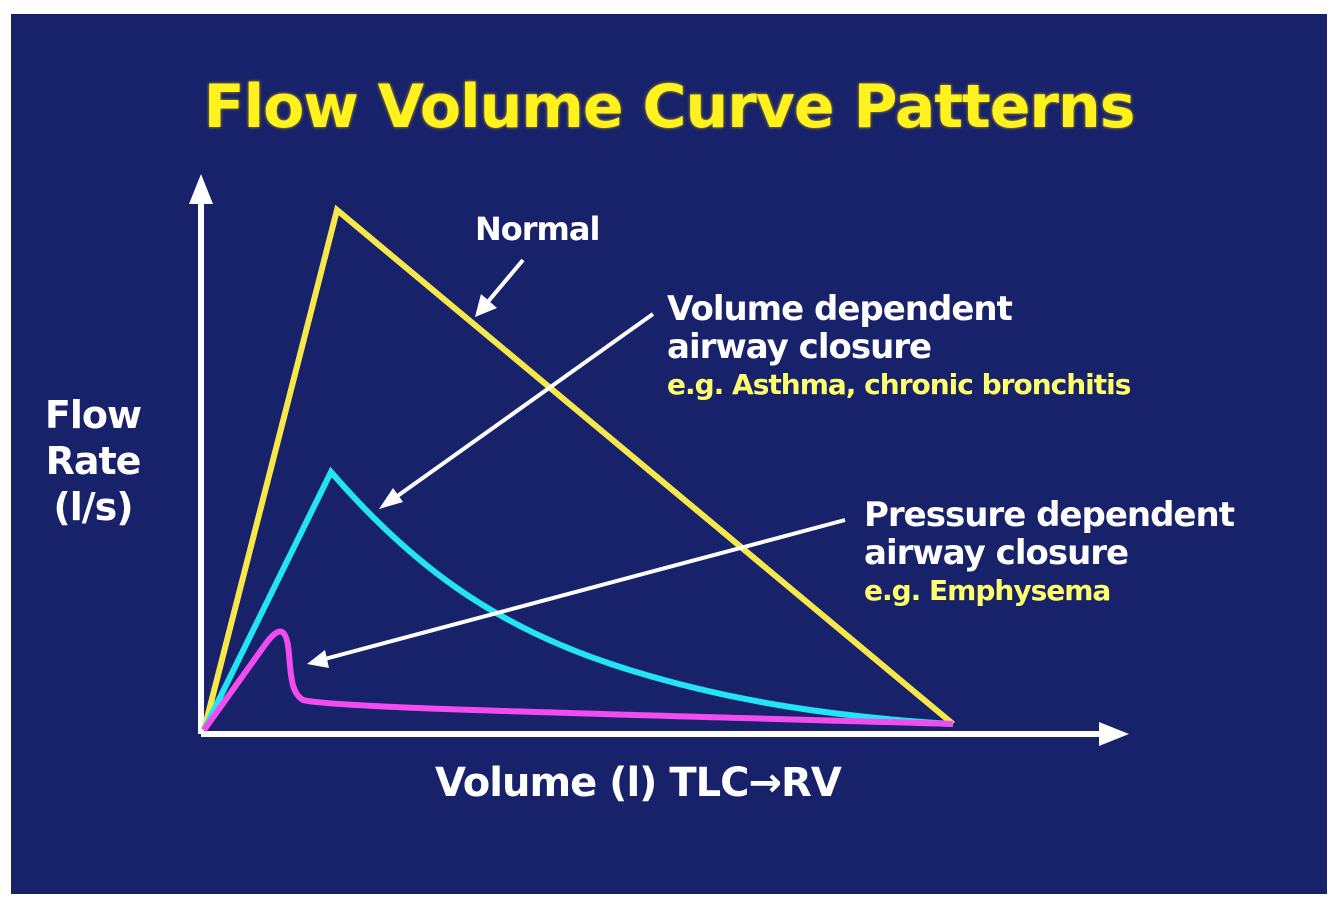  I want to click on slide-title: Flow Volume Curve Patterns, so click(669, 107).